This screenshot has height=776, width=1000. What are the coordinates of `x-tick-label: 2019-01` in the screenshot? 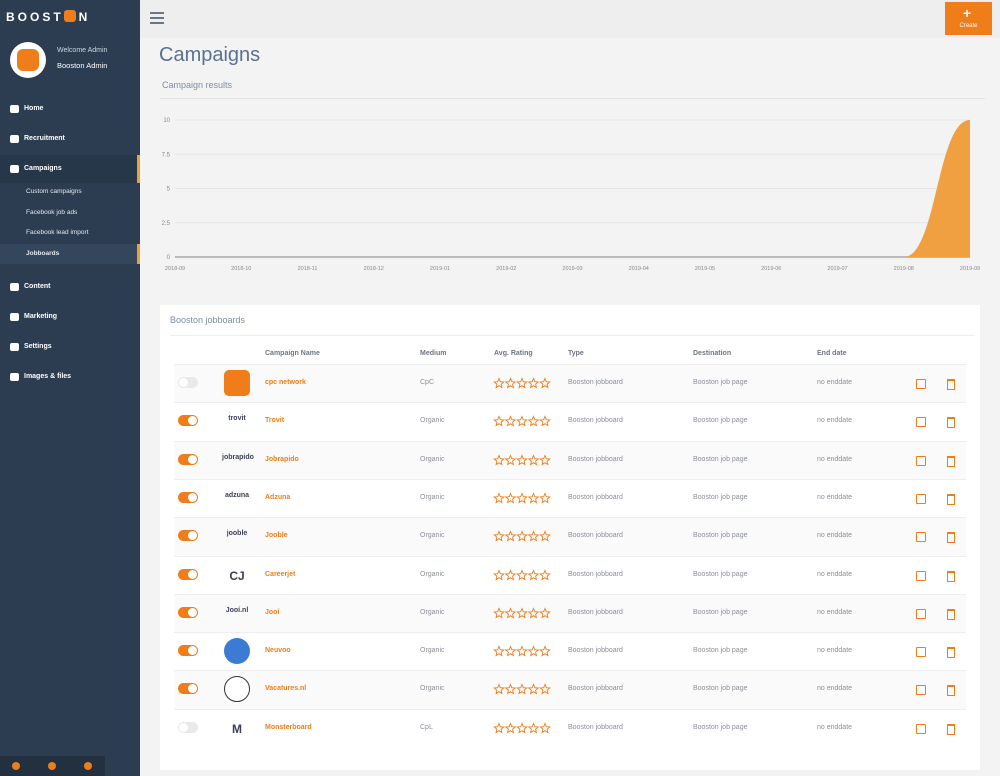 It's located at (440, 269).